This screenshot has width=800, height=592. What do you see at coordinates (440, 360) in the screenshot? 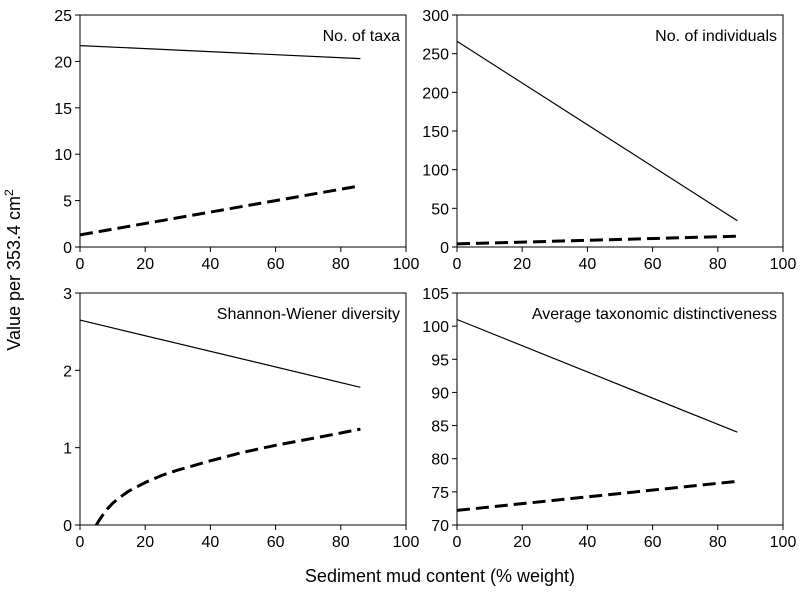
I see `y-tick-label: 95` at bounding box center [440, 360].